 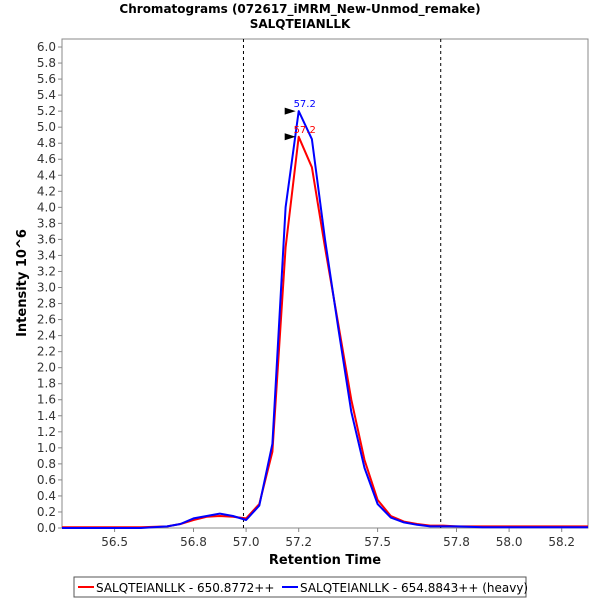 I want to click on x-axis-ticks: 56.5 56.8 57.0 57.2 57.5 57.8 58.0 58.2, so click(x=338, y=538).